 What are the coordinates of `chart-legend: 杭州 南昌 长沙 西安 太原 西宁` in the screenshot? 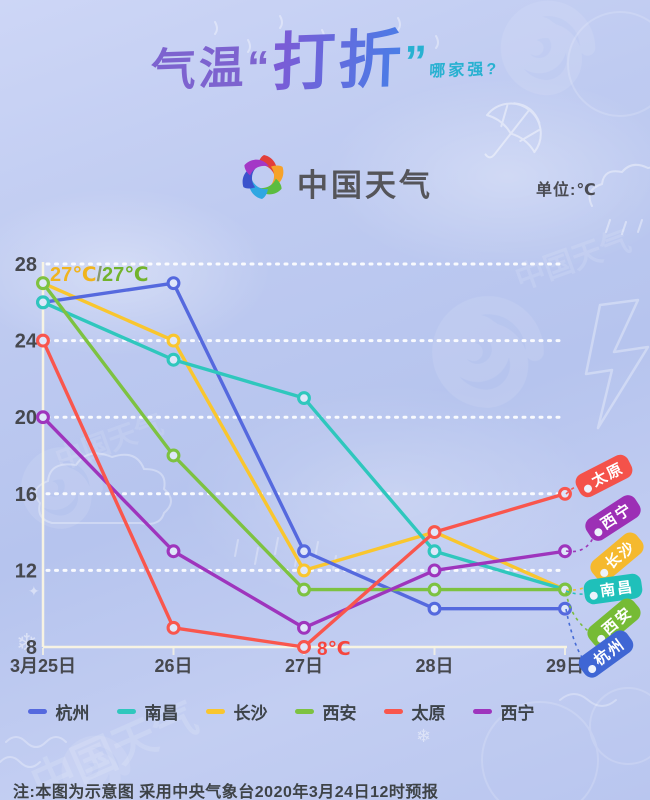 It's located at (303, 711).